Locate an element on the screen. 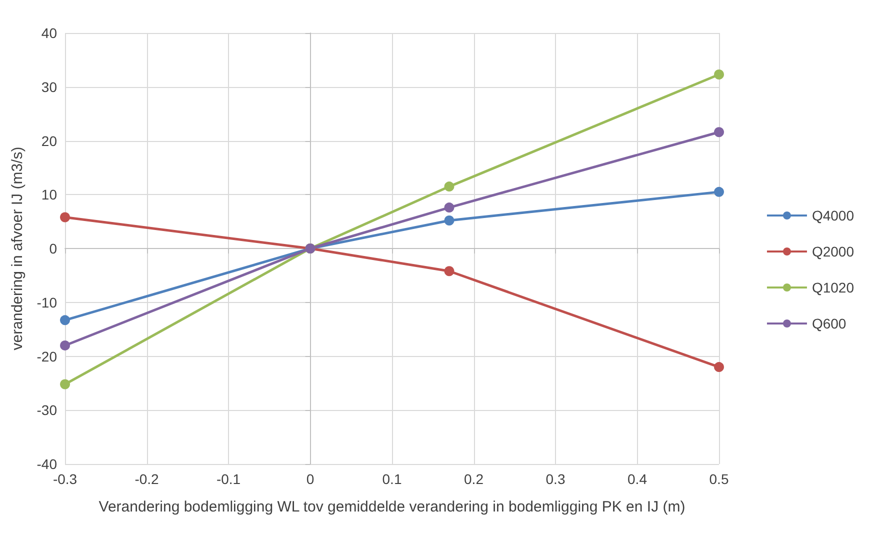 The image size is (869, 539). y-tick-label: 20 is located at coordinates (49, 140).